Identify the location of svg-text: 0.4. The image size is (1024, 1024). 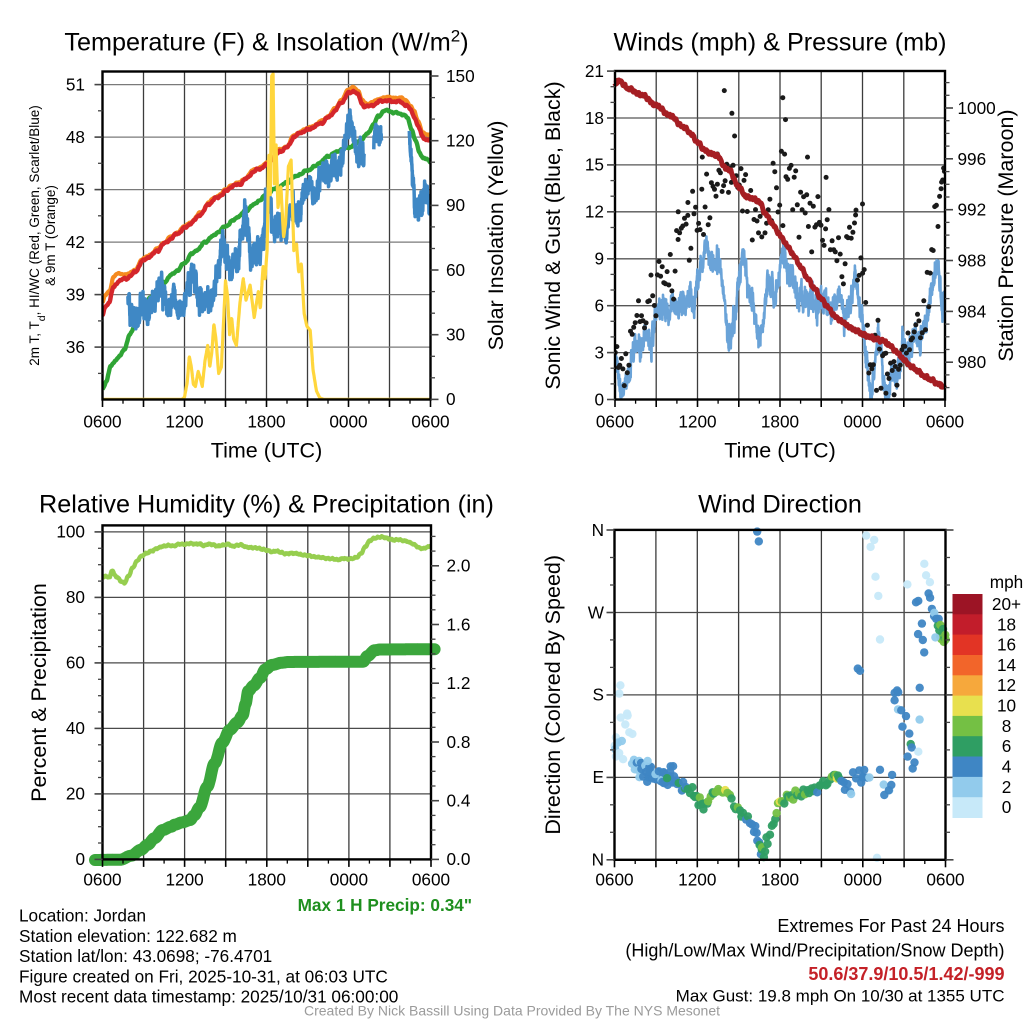
(459, 801).